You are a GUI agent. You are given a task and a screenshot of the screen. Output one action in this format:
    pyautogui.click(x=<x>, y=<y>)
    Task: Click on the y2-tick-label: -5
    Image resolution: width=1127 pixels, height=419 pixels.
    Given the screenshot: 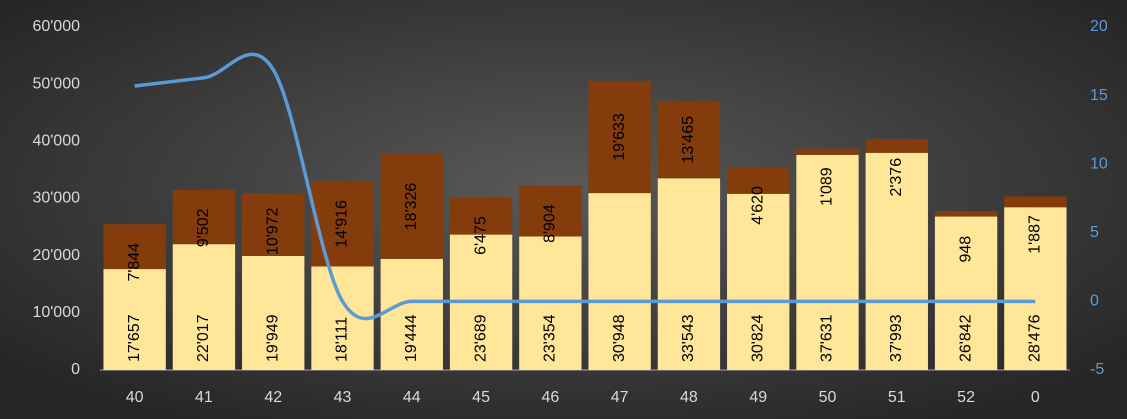 What is the action you would take?
    pyautogui.click(x=1097, y=369)
    